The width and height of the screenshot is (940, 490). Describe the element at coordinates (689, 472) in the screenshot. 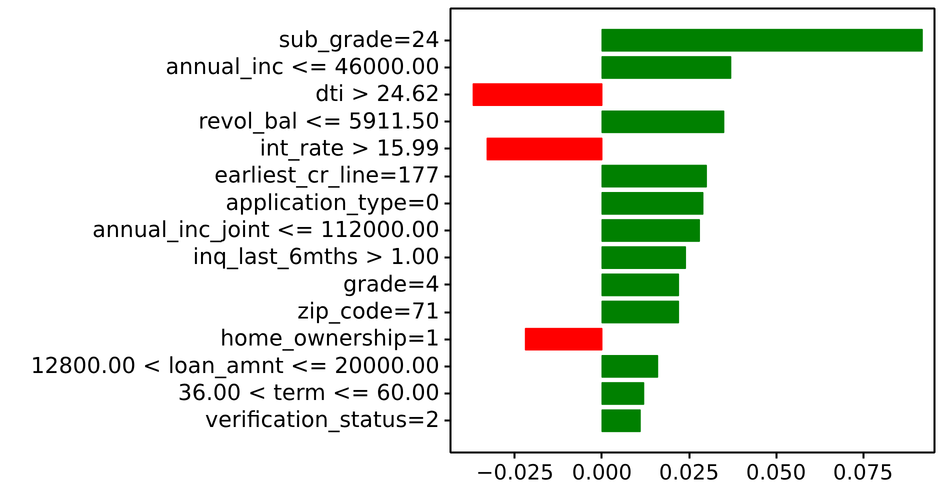

I see `x-tick-label: 0.025` at that location.